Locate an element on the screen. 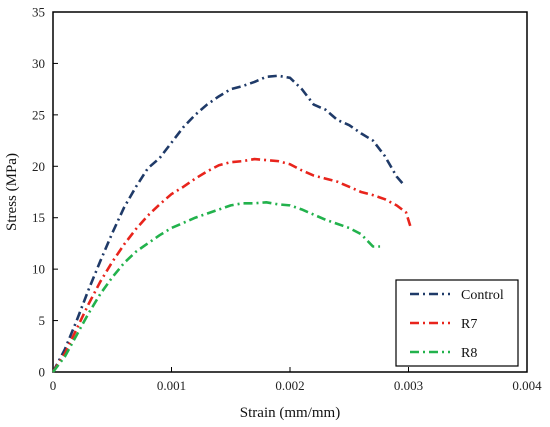 The height and width of the screenshot is (427, 550). legend: Control R7 R8 is located at coordinates (457, 323).